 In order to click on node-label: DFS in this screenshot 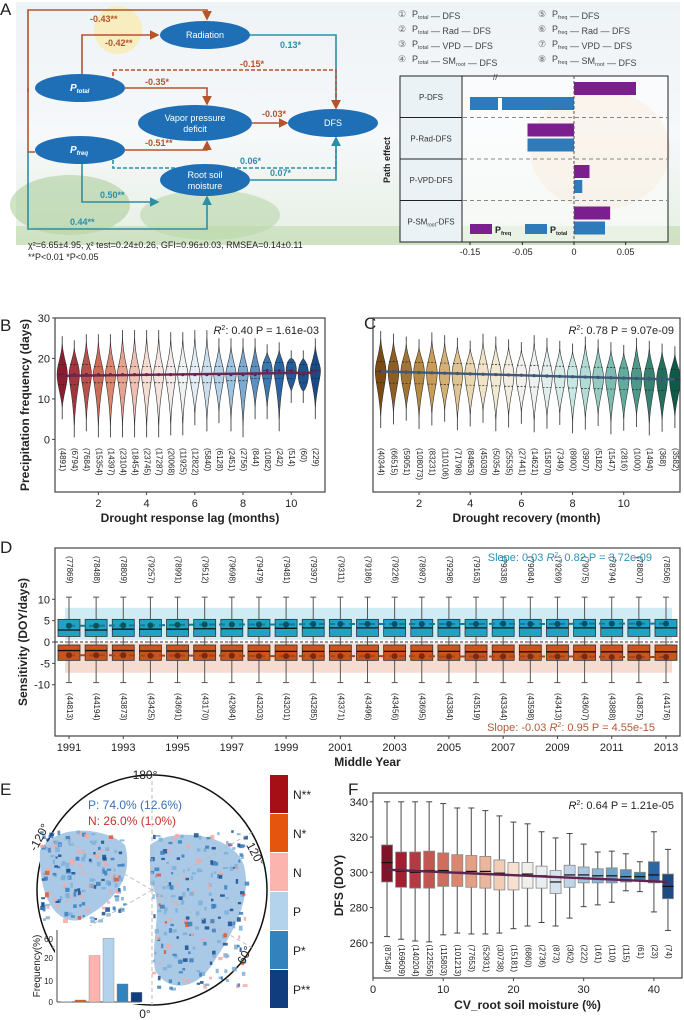, I will do `click(333, 123)`.